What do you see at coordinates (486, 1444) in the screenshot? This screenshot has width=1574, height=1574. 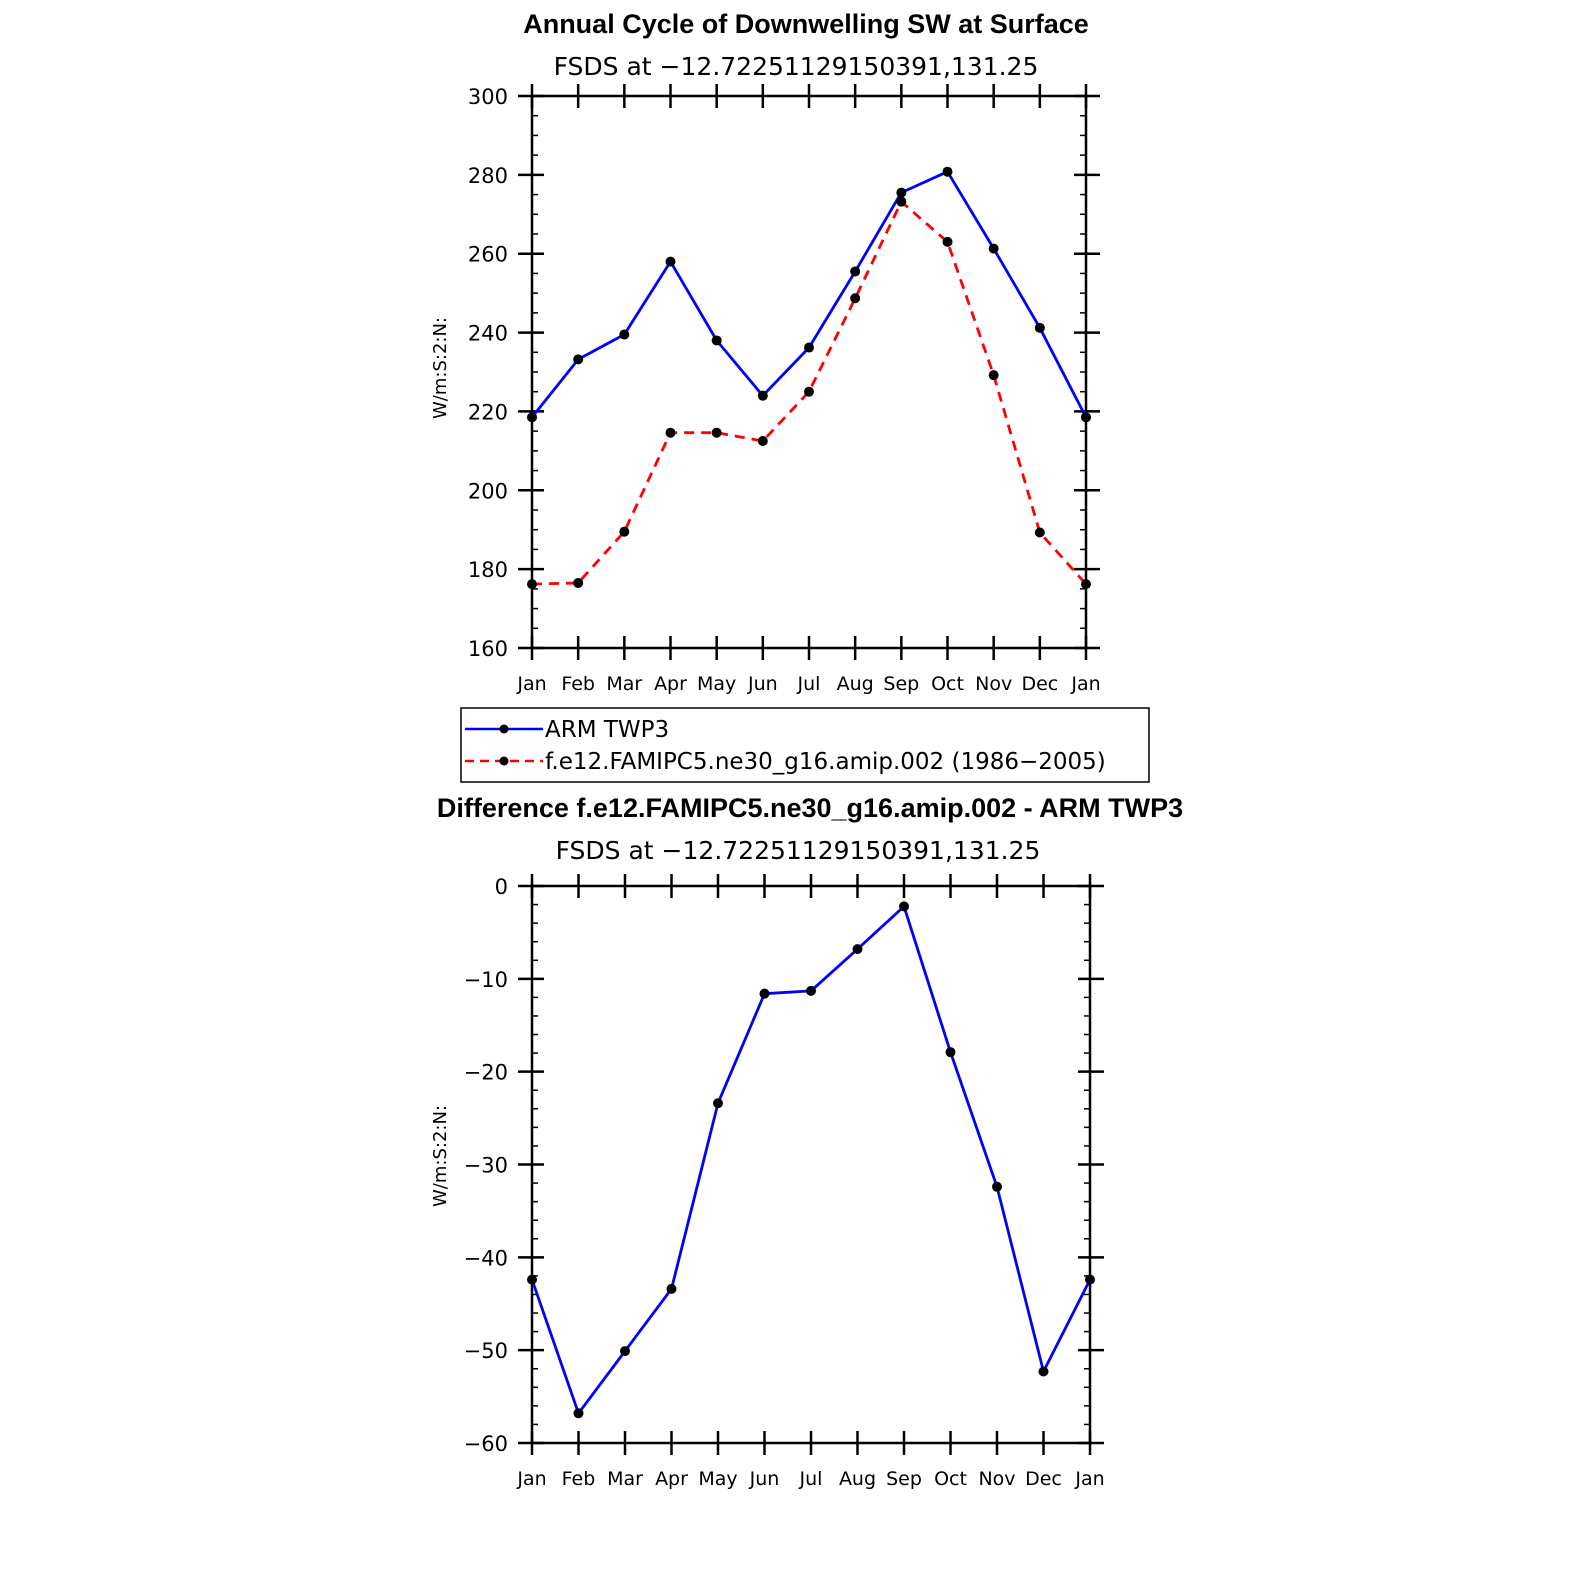 I see `y-tick-label: −60` at bounding box center [486, 1444].